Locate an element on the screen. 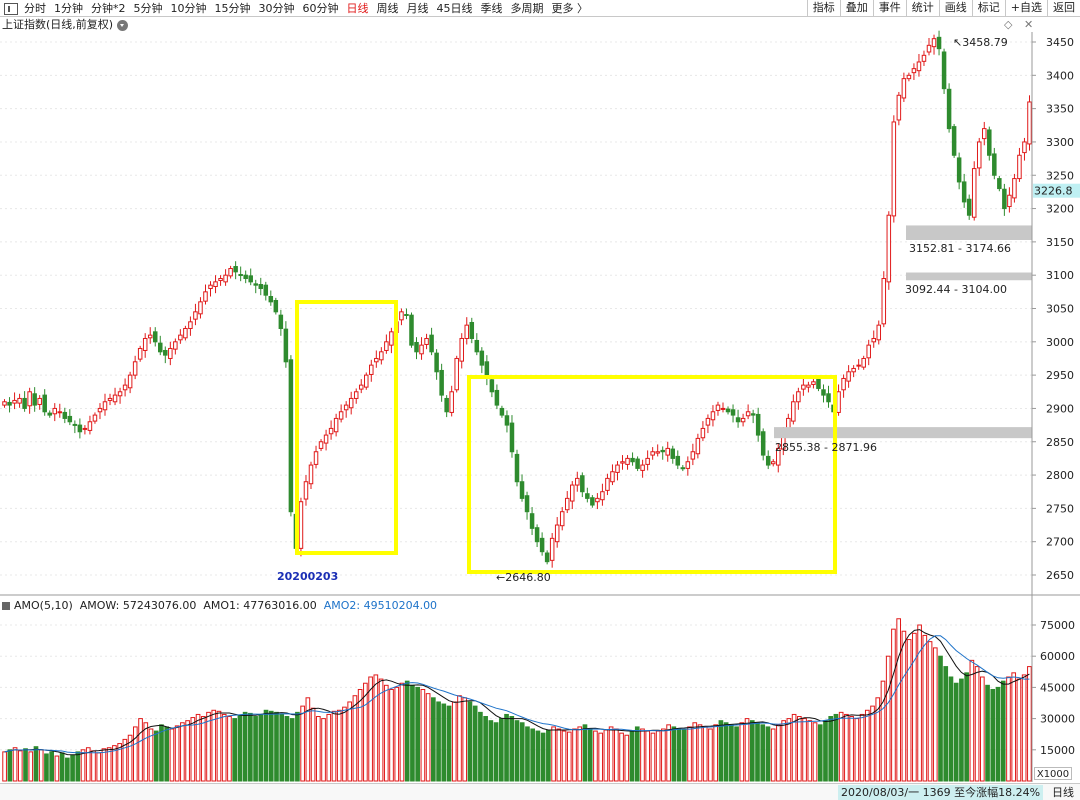 This screenshot has width=1080, height=800. price-tick-label: 3300 is located at coordinates (1060, 142).